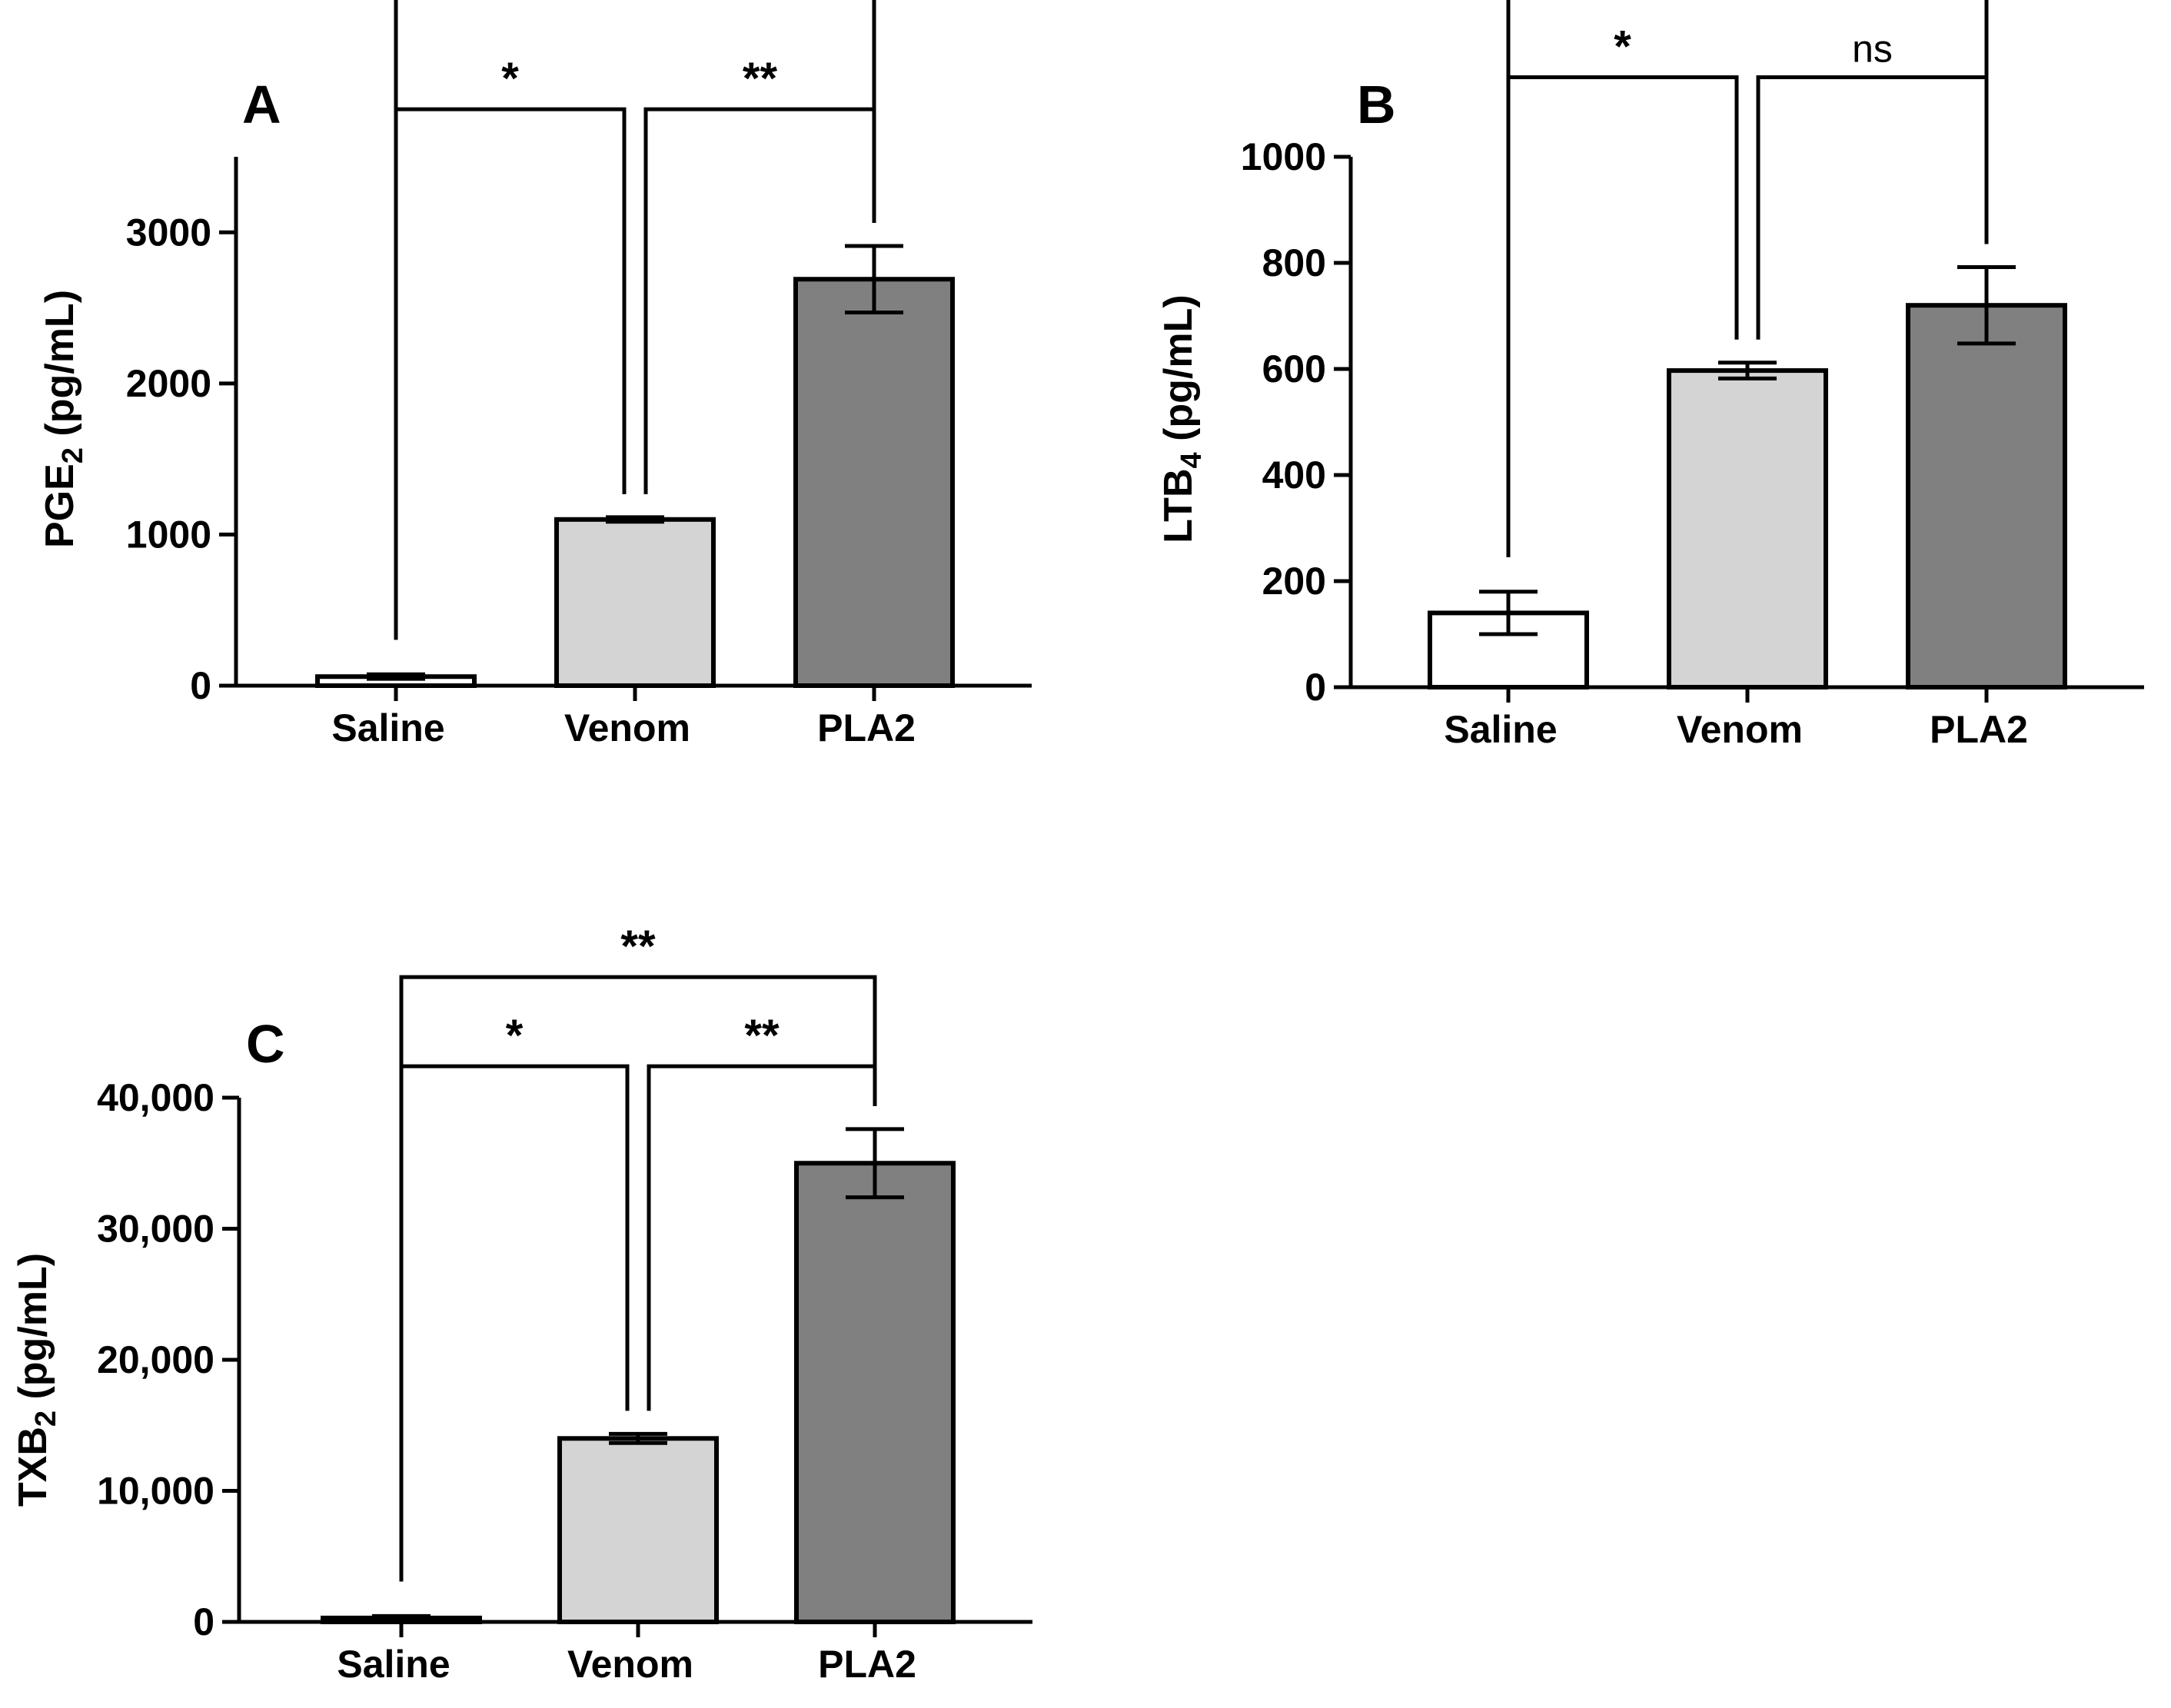 Image resolution: width=2171 pixels, height=1708 pixels. What do you see at coordinates (1294, 262) in the screenshot?
I see `y-tick-label: 800` at bounding box center [1294, 262].